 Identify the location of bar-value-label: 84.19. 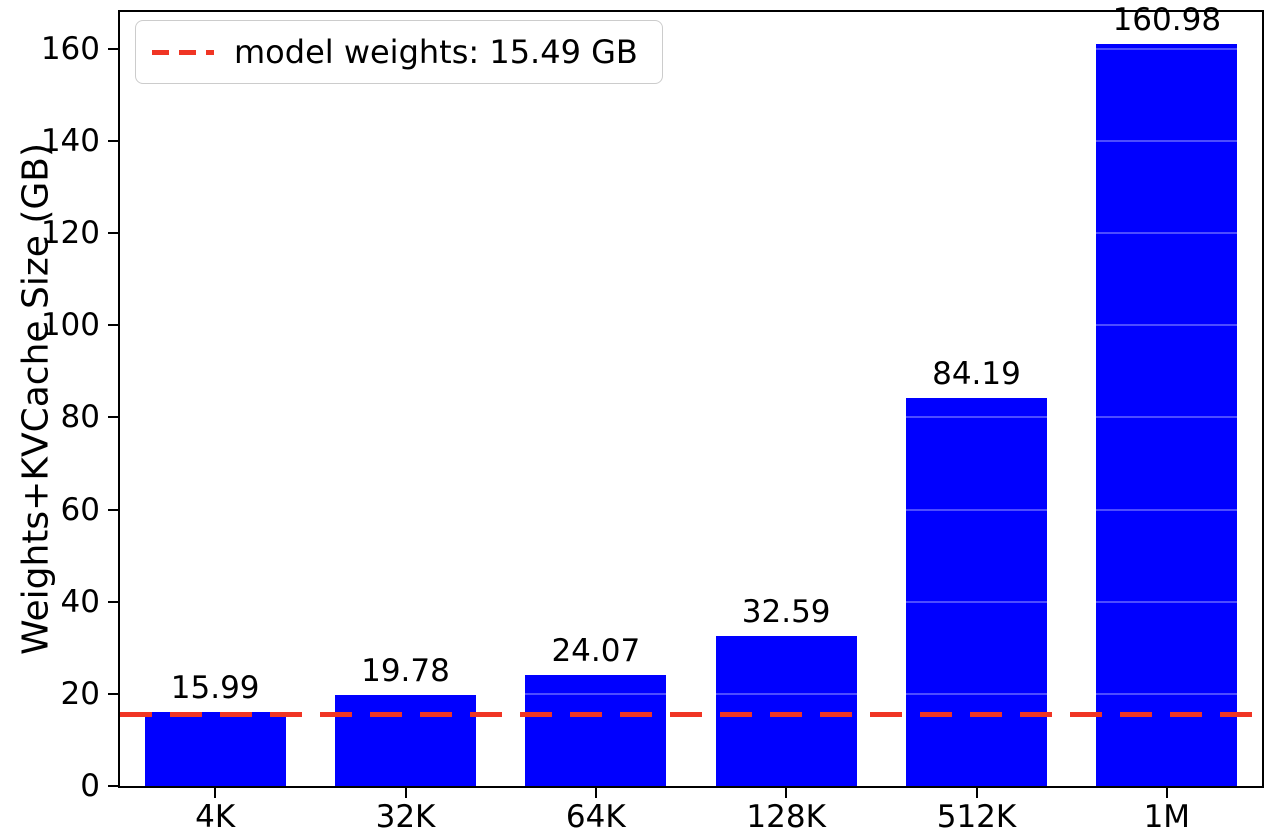
(976, 374).